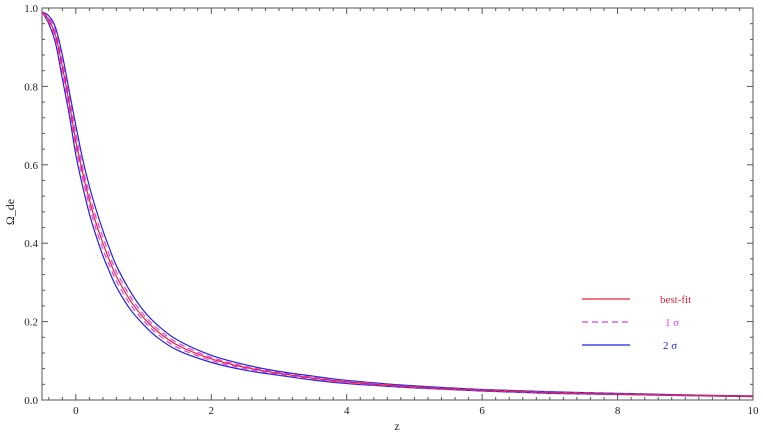 The width and height of the screenshot is (763, 436). What do you see at coordinates (618, 411) in the screenshot?
I see `x-tick-label: 8` at bounding box center [618, 411].